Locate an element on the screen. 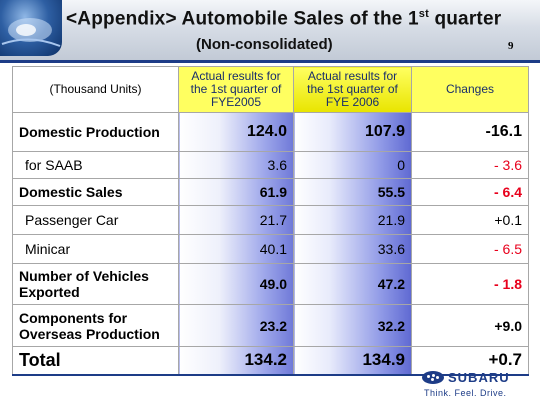 The width and height of the screenshot is (540, 405). cell-change: +9.0 is located at coordinates (470, 325).